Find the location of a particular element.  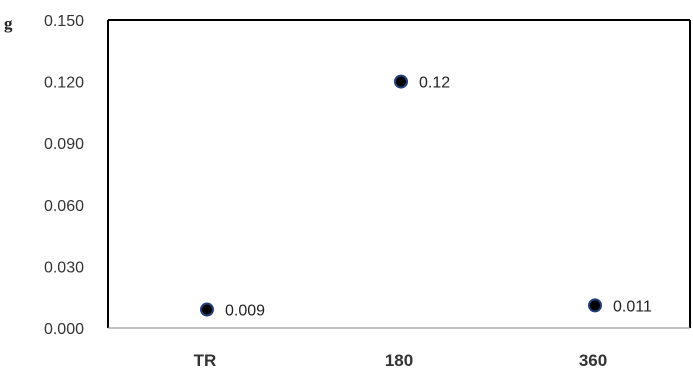

x-tick-label: 180 is located at coordinates (399, 360).